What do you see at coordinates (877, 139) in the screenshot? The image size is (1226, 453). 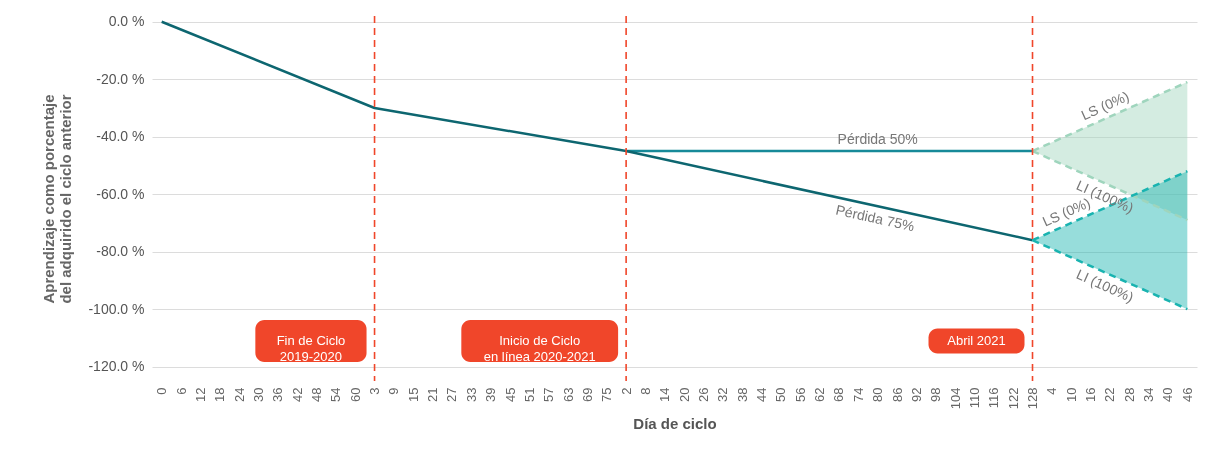 I see `series-label: Pérdida 50%` at bounding box center [877, 139].